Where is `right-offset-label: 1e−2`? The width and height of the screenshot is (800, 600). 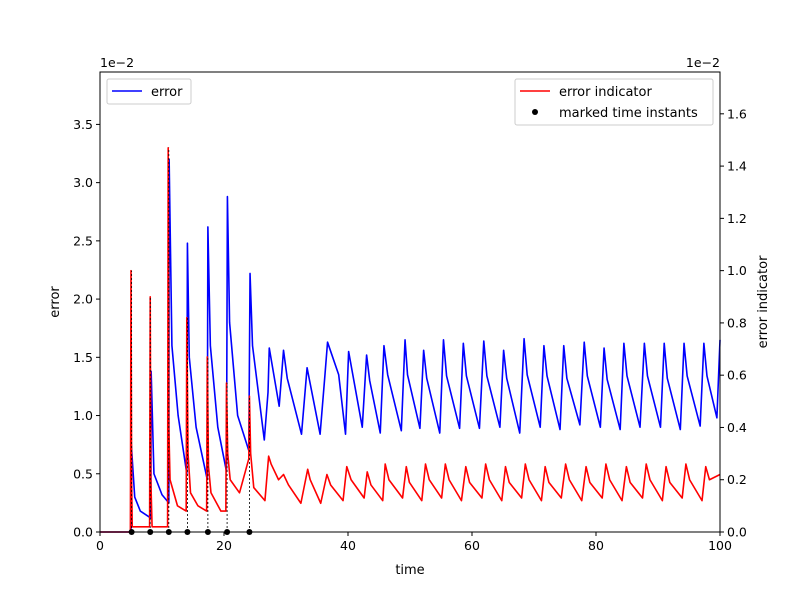 right-offset-label: 1e−2 is located at coordinates (703, 62).